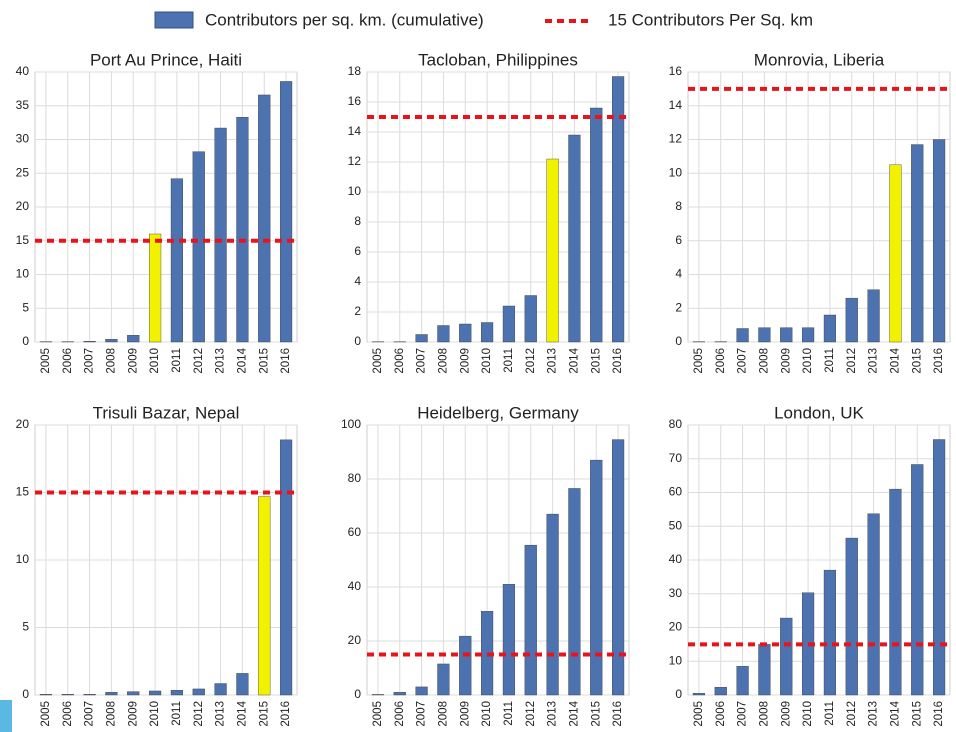 This screenshot has width=956, height=732. What do you see at coordinates (678, 206) in the screenshot?
I see `y-tick-label: 8` at bounding box center [678, 206].